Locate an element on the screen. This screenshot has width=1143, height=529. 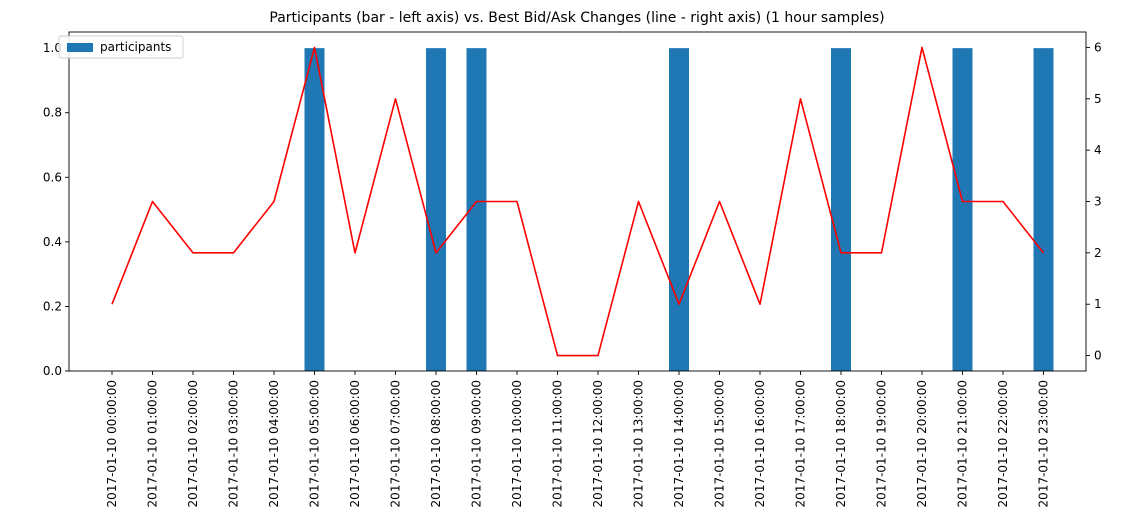
x-tick-label: 2017-01-10 16:00:00 is located at coordinates (760, 443).